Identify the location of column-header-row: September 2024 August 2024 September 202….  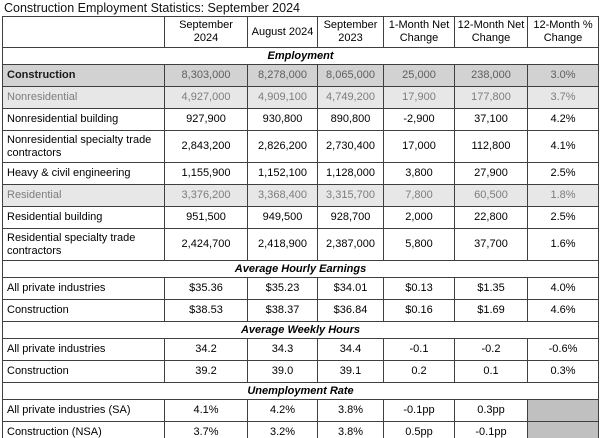
(300, 32).